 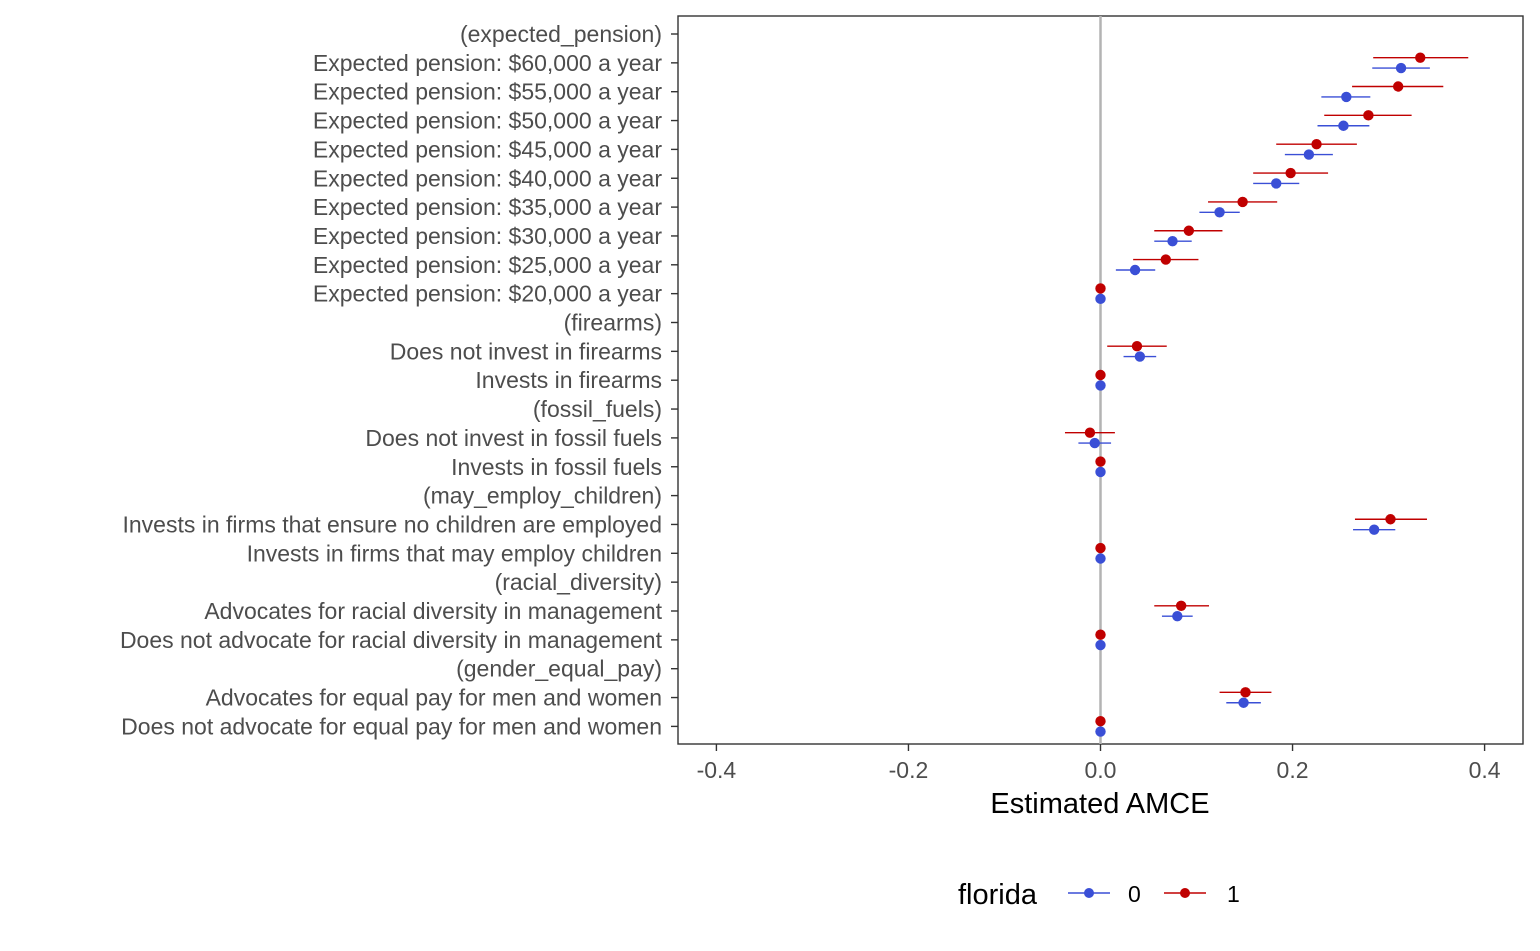 What do you see at coordinates (597, 409) in the screenshot?
I see `y-tick-label: (fossil_fuels)` at bounding box center [597, 409].